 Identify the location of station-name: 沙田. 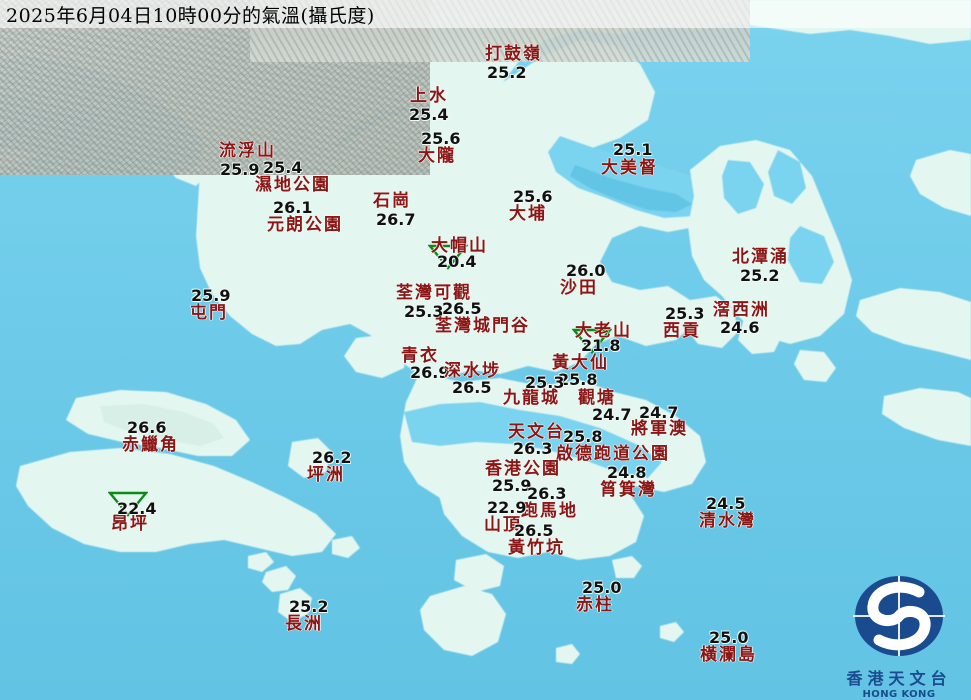
(579, 288).